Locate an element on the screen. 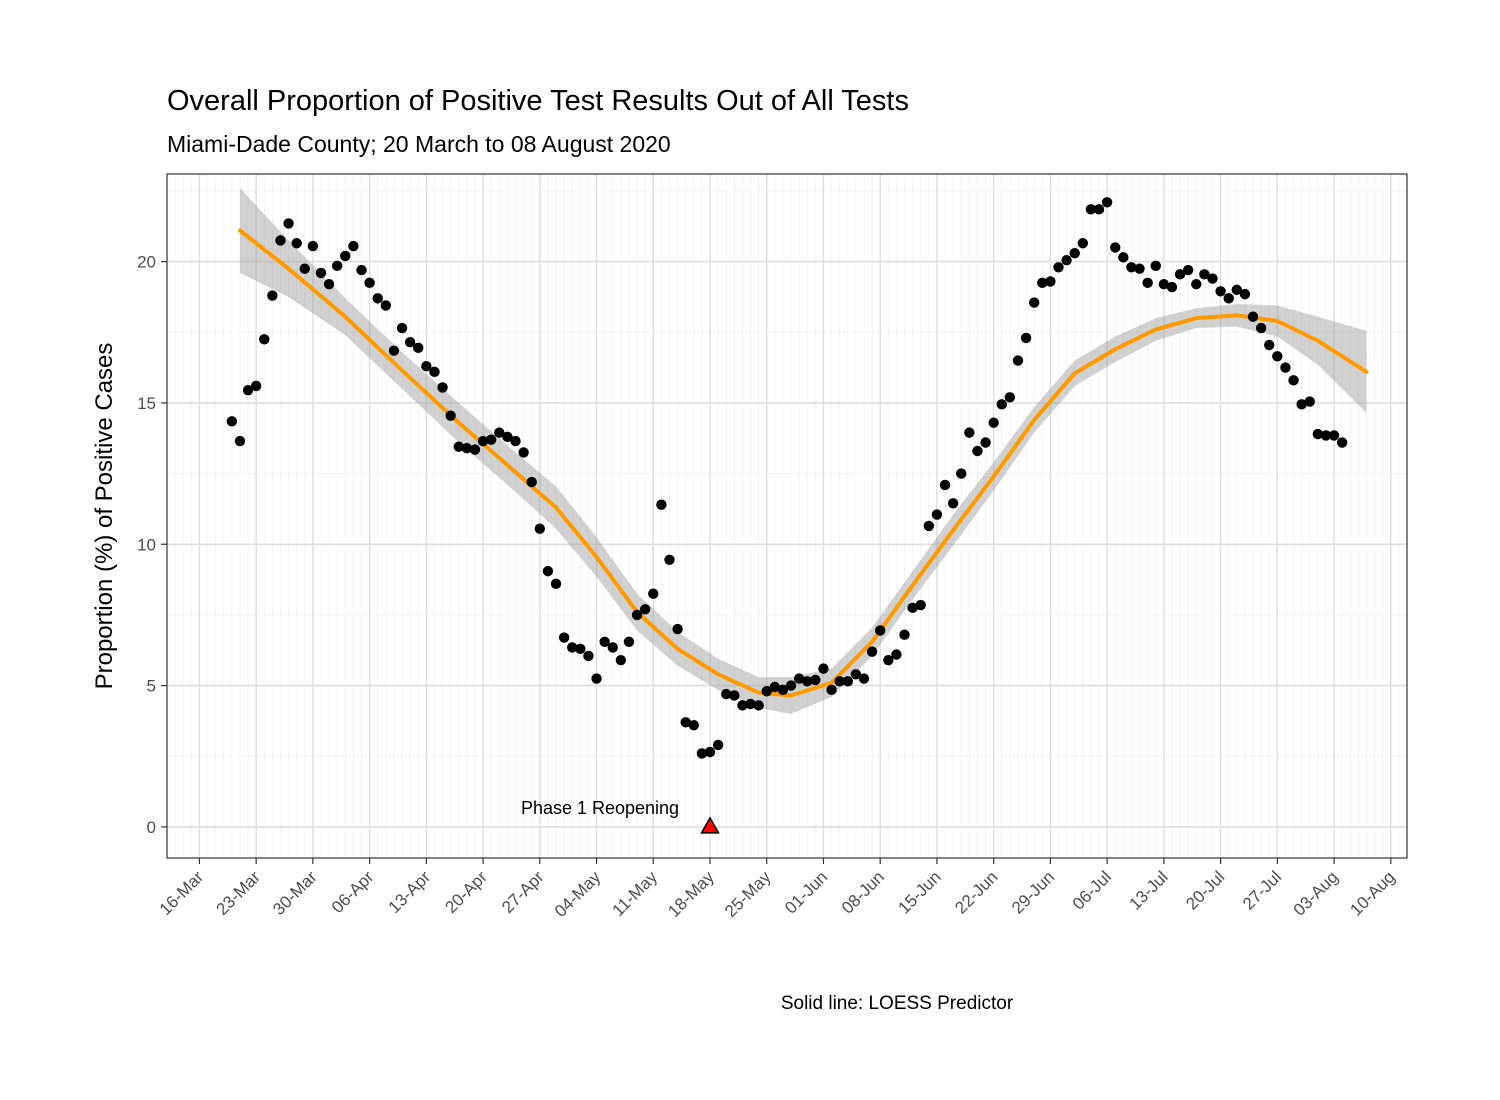 This screenshot has width=1500, height=1100. y-tick-label: 20 is located at coordinates (146, 262).